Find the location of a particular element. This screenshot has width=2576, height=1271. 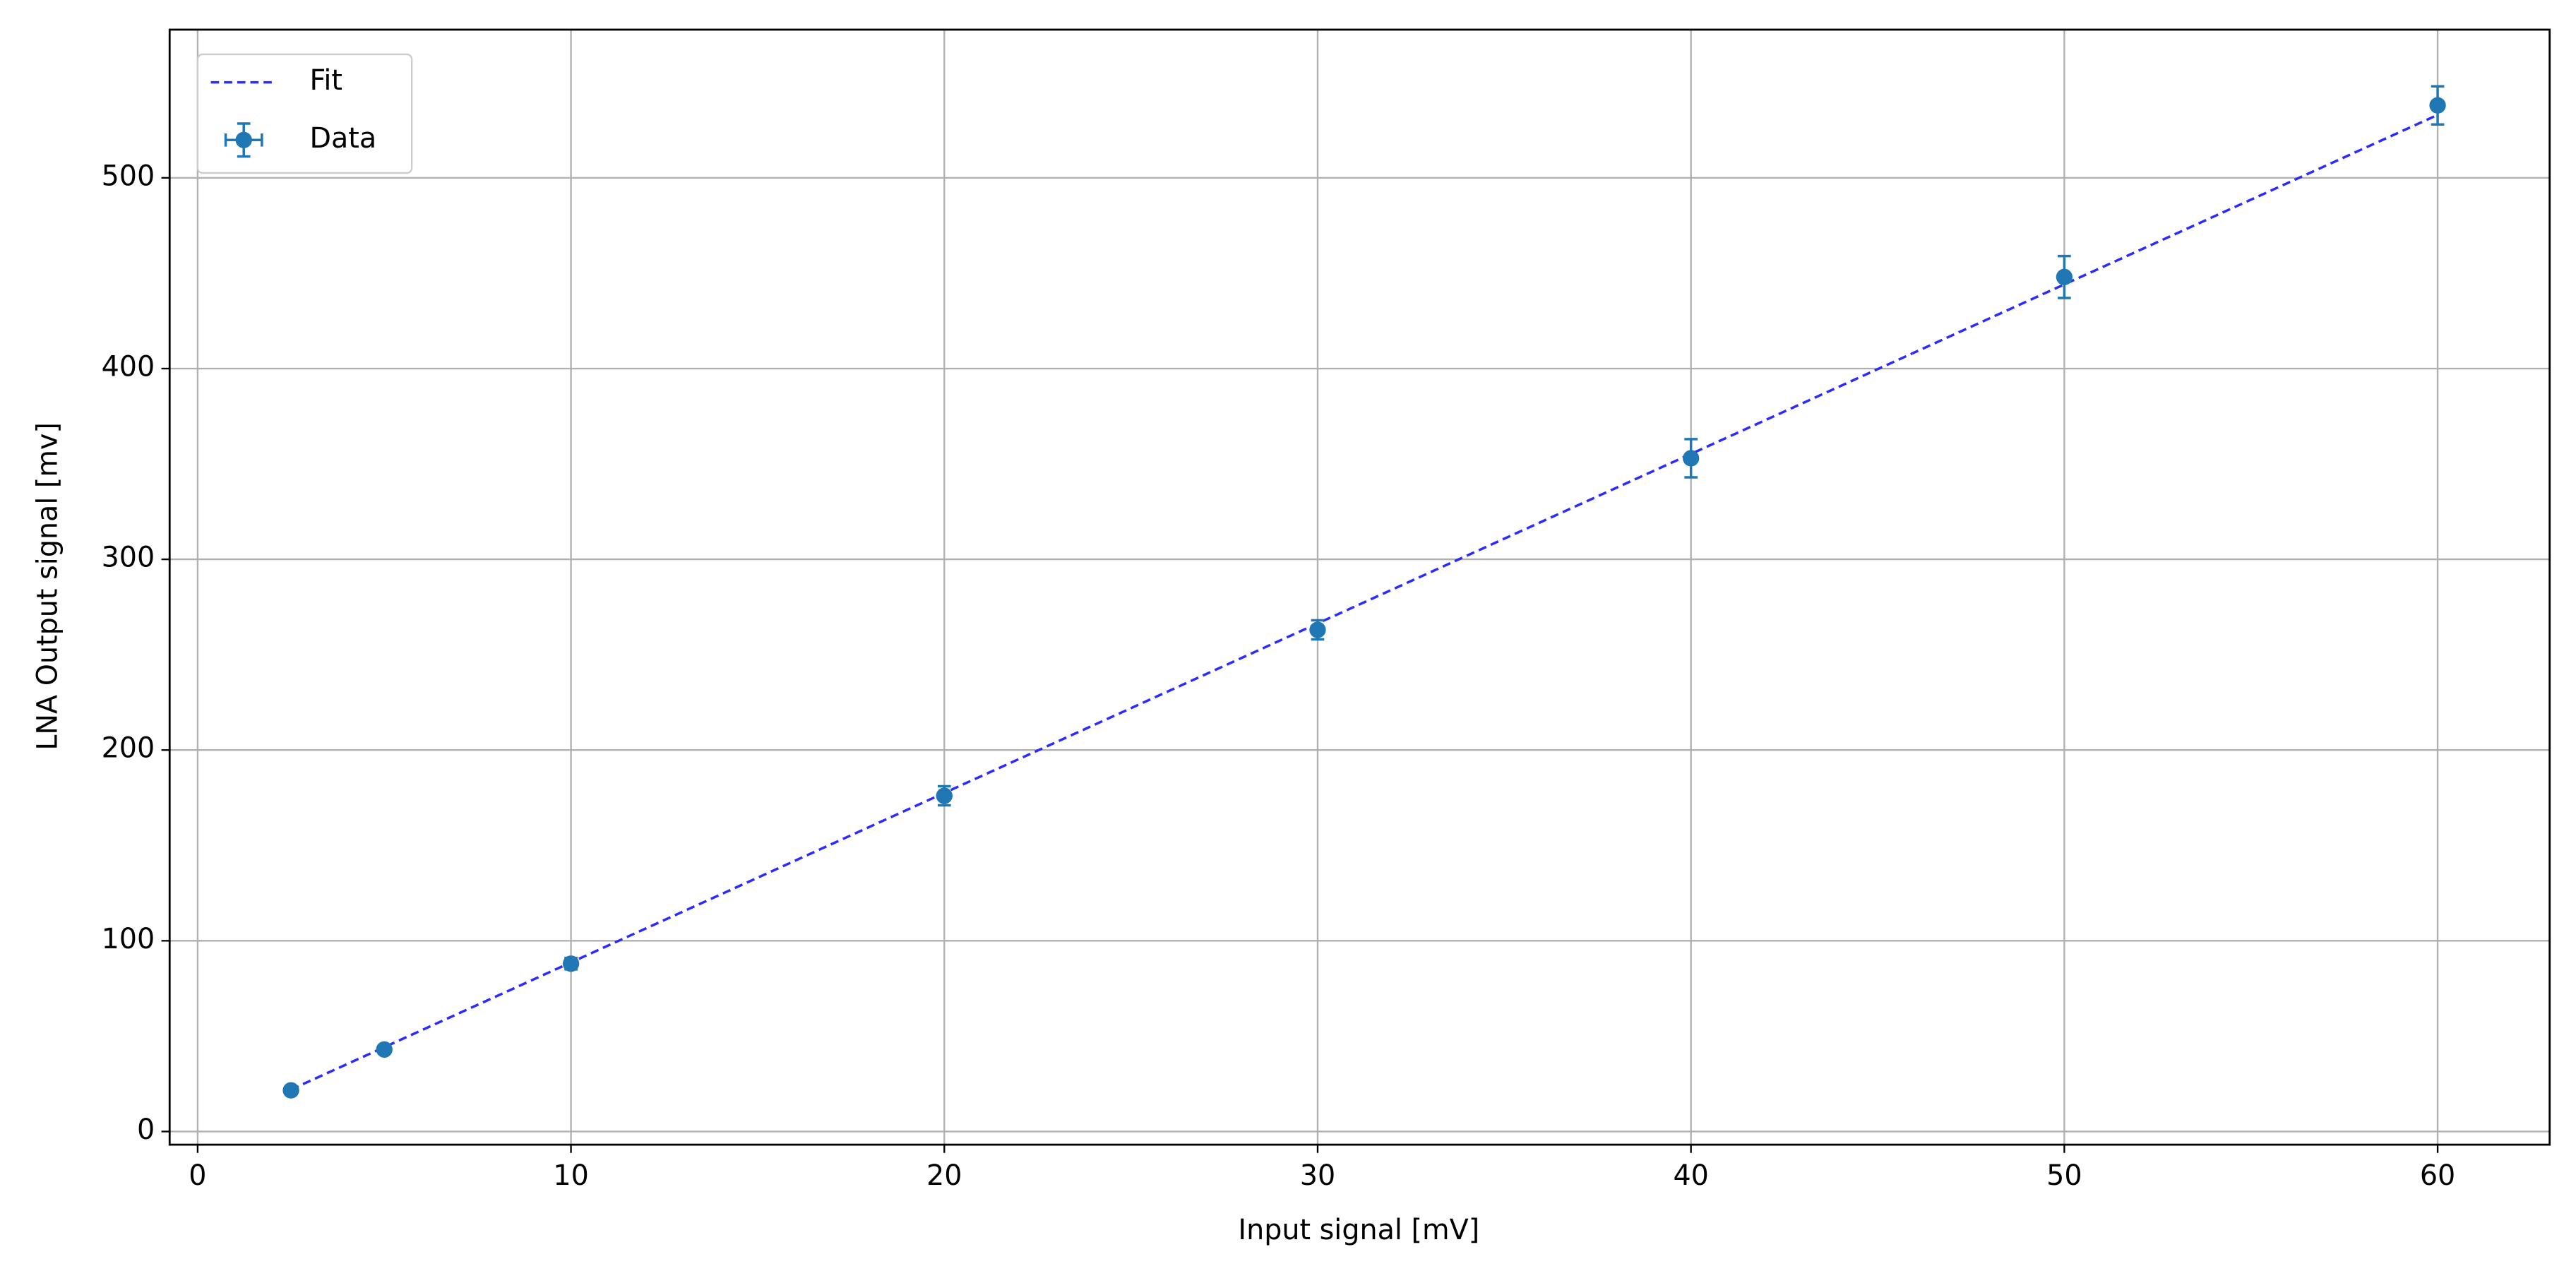

y-tick-label: 400 is located at coordinates (128, 366).